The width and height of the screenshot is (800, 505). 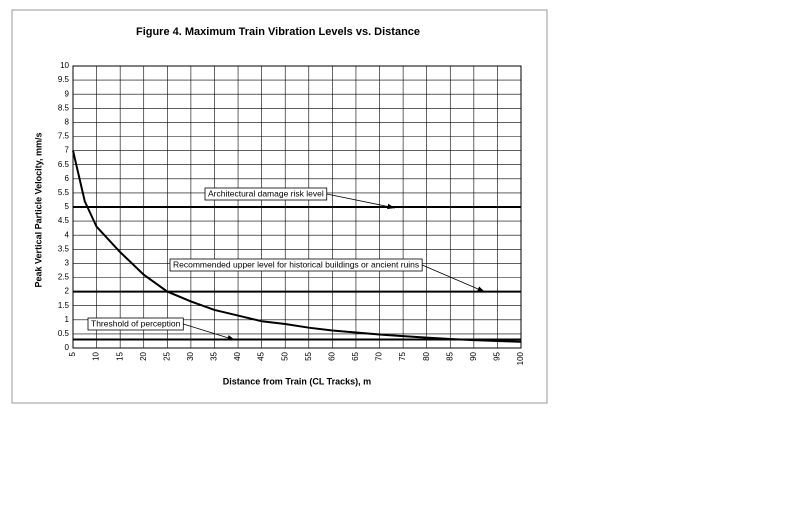 I want to click on x-tick-label: 45, so click(x=261, y=355).